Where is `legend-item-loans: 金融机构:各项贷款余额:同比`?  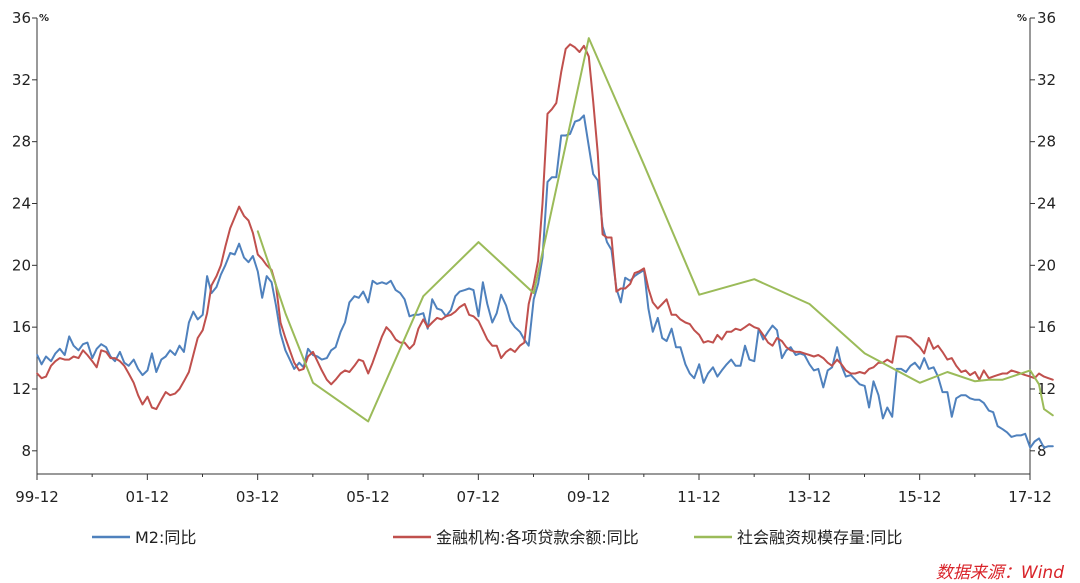
legend-item-loans: 金融机构:各项贷款余额:同比 is located at coordinates (516, 537).